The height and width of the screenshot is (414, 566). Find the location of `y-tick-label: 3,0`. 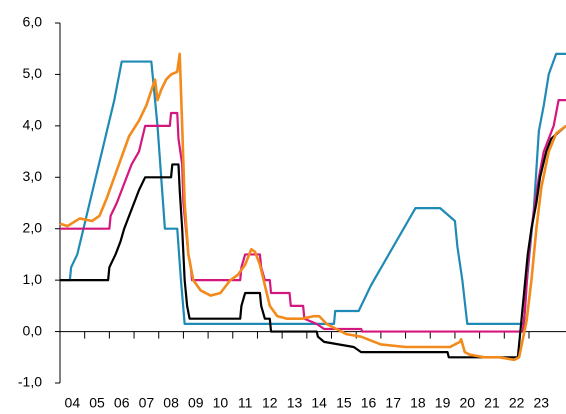

y-tick-label: 3,0 is located at coordinates (33, 176).